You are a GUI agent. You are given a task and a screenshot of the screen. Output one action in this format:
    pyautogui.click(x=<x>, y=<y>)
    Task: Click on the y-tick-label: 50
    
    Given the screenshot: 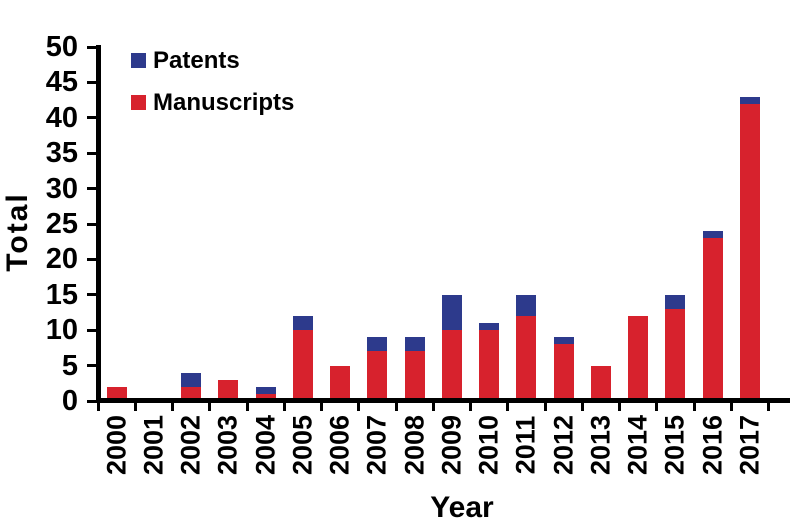 What is the action you would take?
    pyautogui.click(x=61, y=47)
    